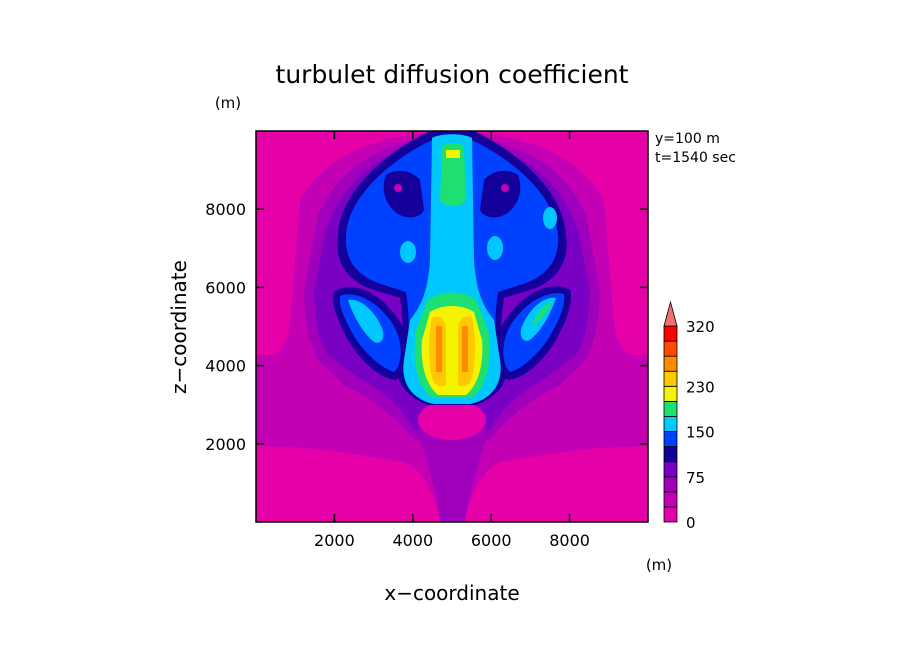 The height and width of the screenshot is (654, 904). Describe the element at coordinates (670, 313) in the screenshot. I see `colorbar-extend-triangle` at that location.